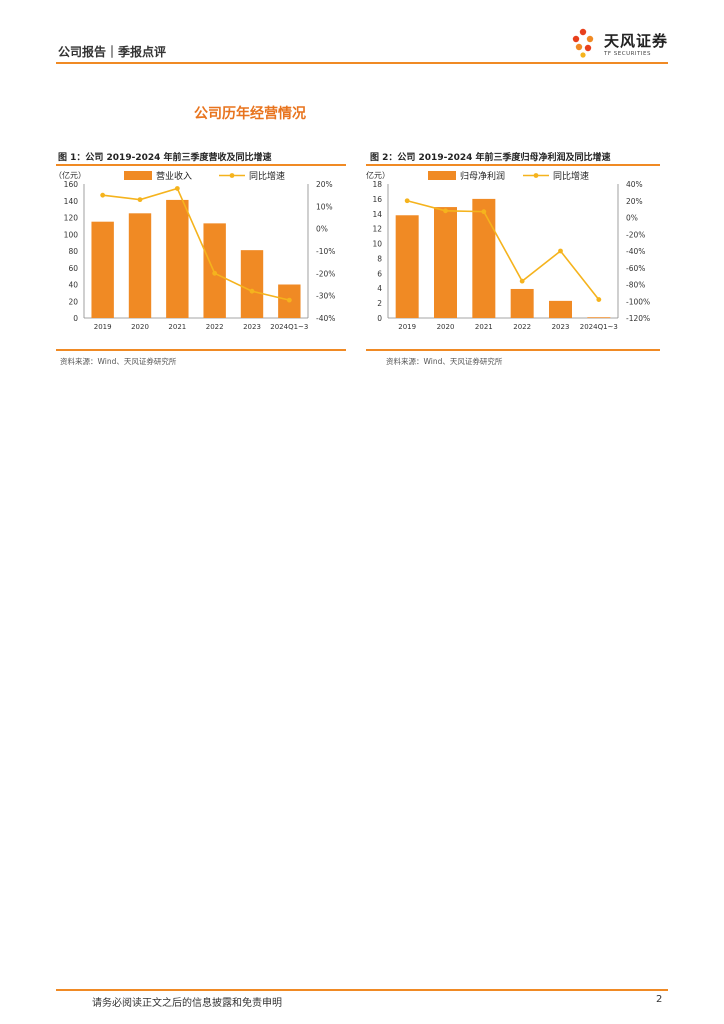  Describe the element at coordinates (324, 206) in the screenshot. I see `right-tick-label: 10%` at that location.